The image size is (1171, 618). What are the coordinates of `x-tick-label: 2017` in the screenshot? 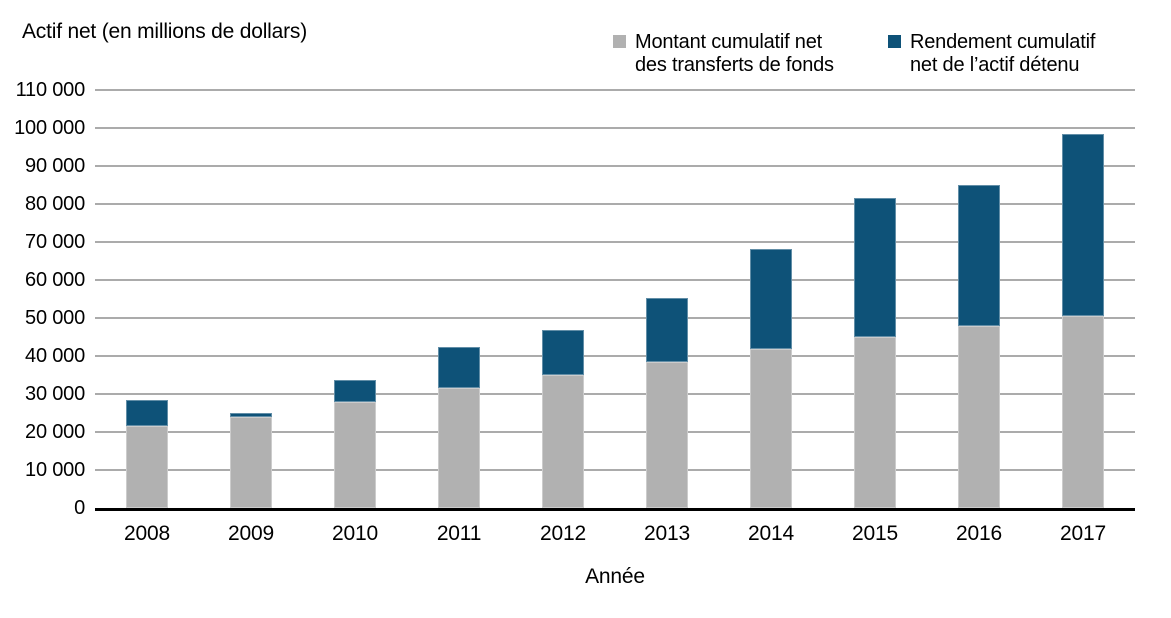 It's located at (1083, 533).